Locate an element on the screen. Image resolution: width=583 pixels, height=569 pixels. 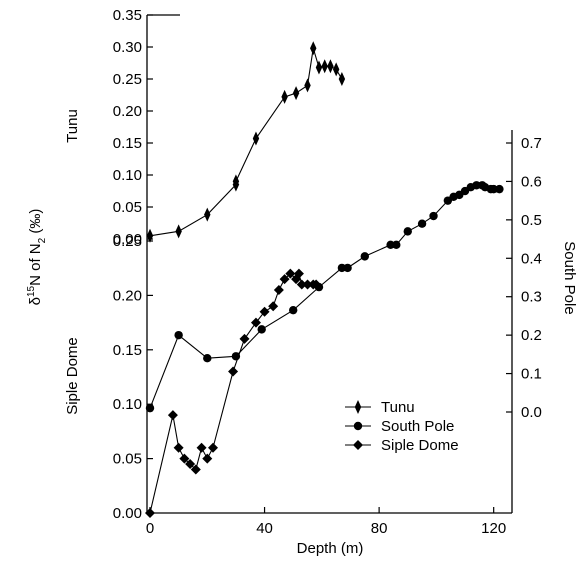
y-axis-title: δ15N of N2 (‰) is located at coordinates (37, 257).